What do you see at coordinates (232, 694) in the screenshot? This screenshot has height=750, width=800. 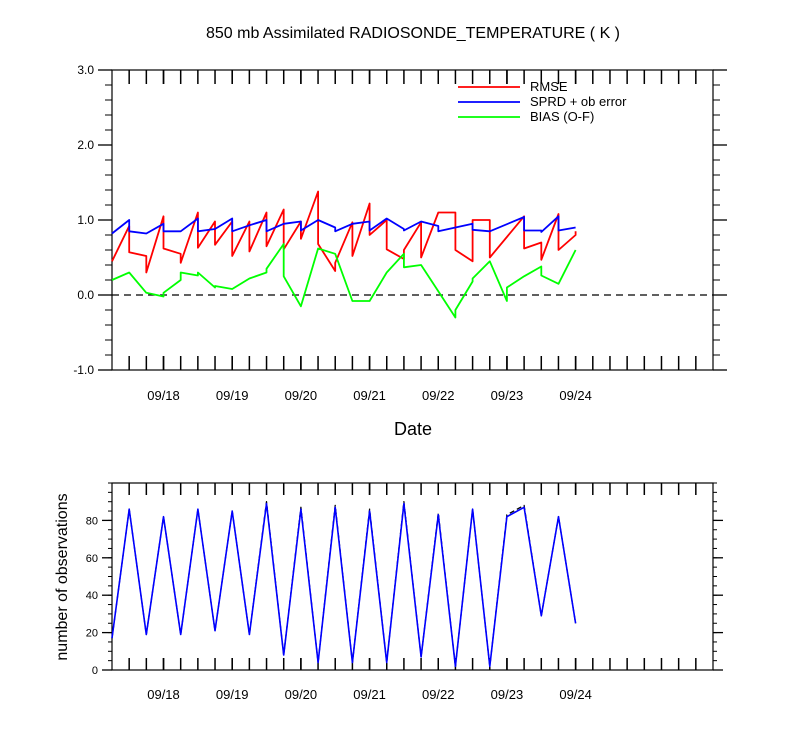 I see `bottom-x-tick-label: 09/19` at bounding box center [232, 694].